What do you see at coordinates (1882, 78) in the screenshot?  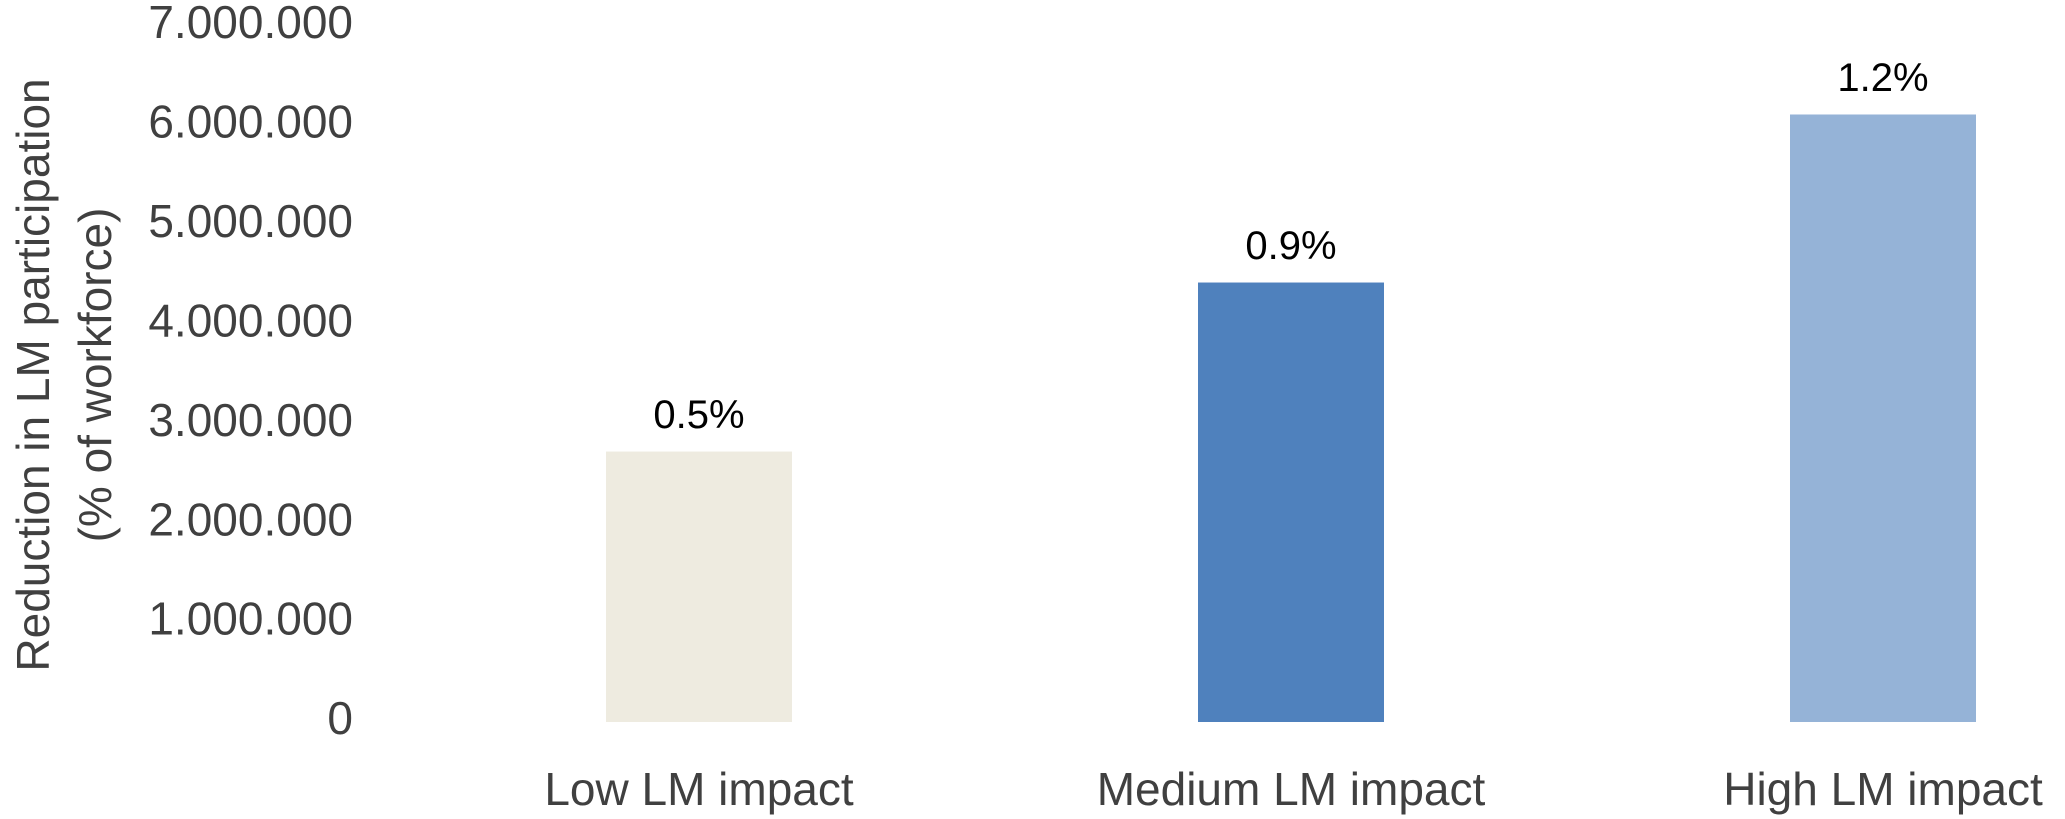 I see `data-label: 1.2%` at bounding box center [1882, 78].